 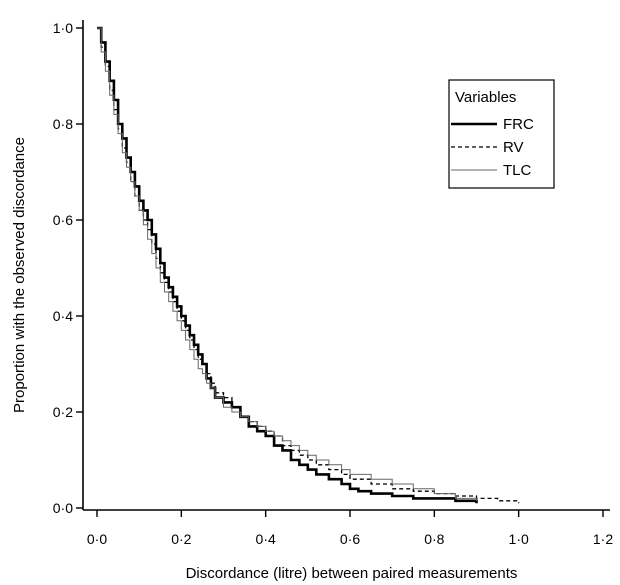 What do you see at coordinates (19, 275) in the screenshot?
I see `y-axis-label: Proportion with the observed discordance` at bounding box center [19, 275].